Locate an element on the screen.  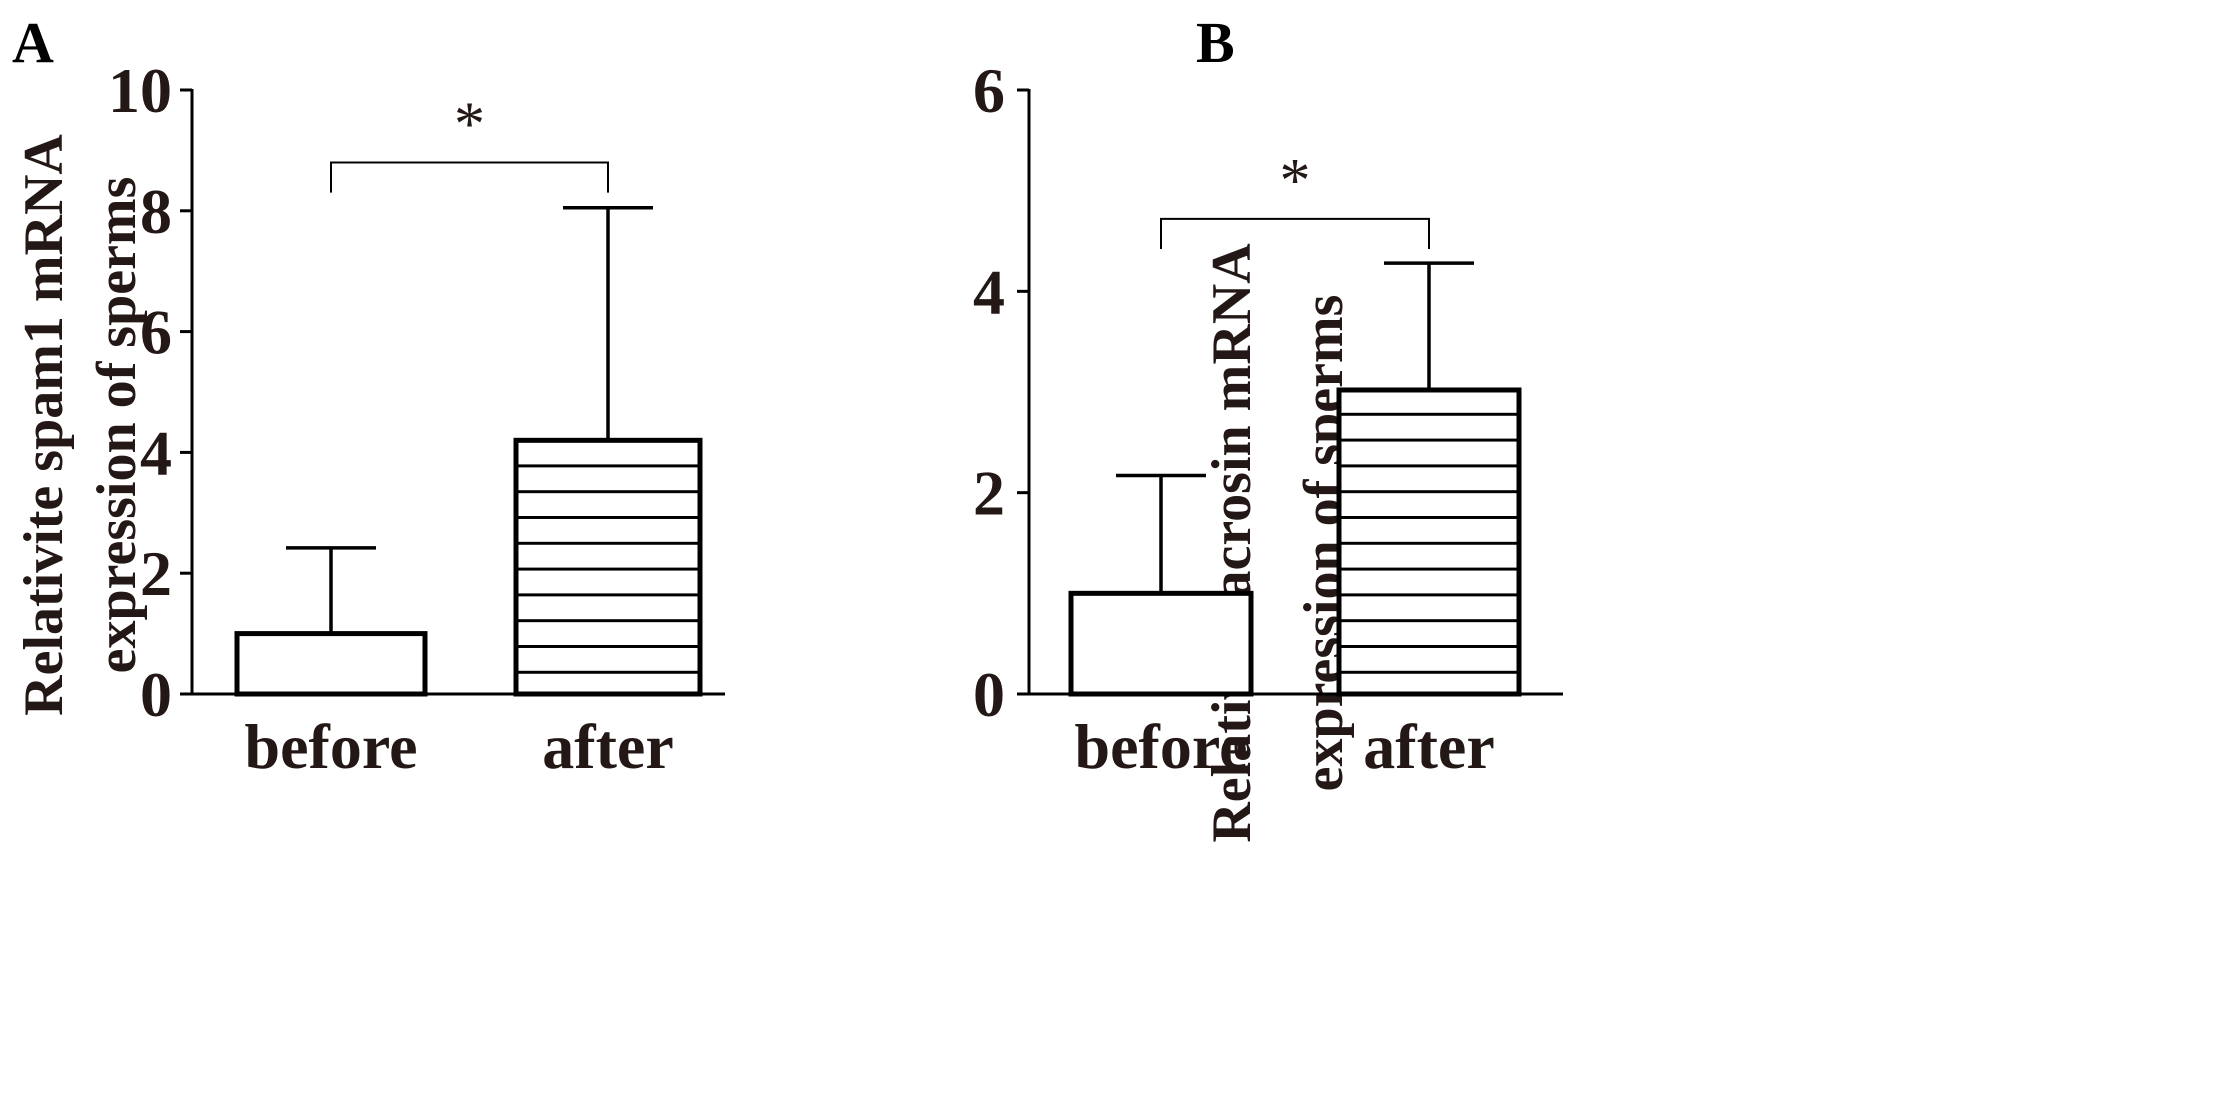
panel-a-significance-bracket is located at coordinates (469, 177).